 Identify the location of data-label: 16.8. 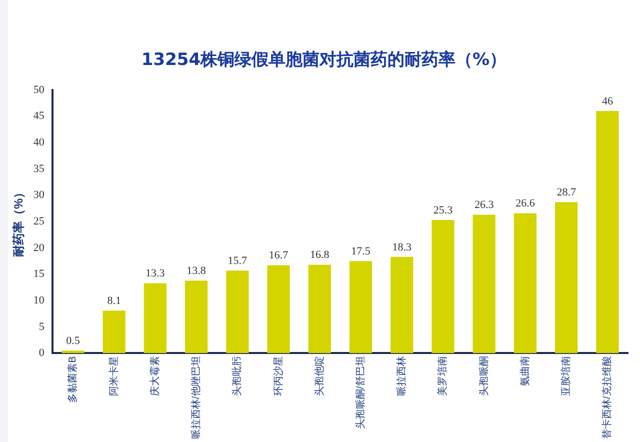
(320, 255).